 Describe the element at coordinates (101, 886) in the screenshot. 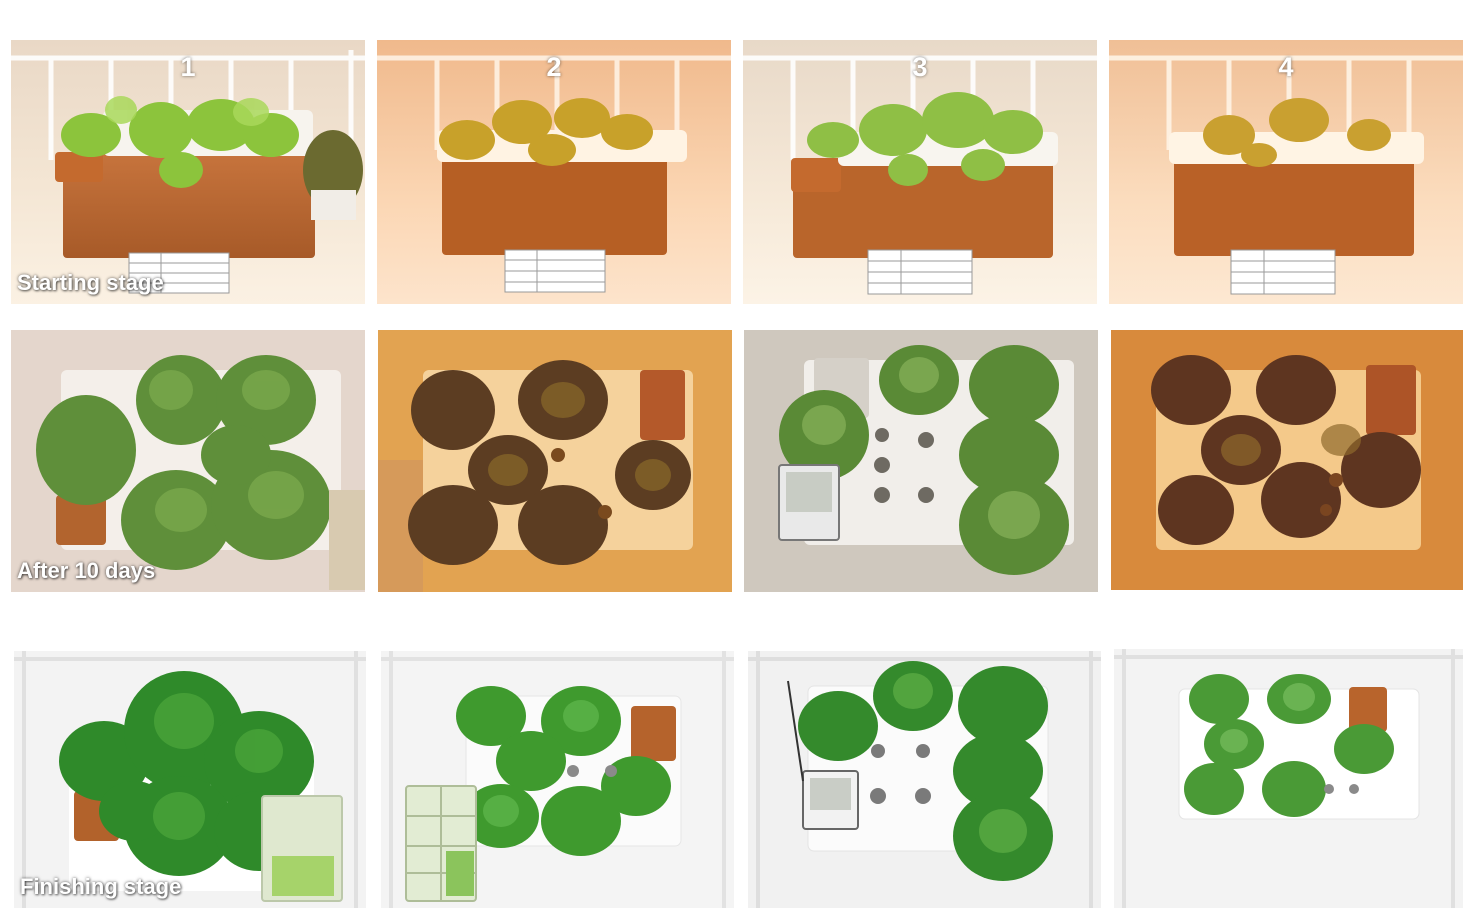

I see `stage-label-finishing: Finishing stage` at that location.